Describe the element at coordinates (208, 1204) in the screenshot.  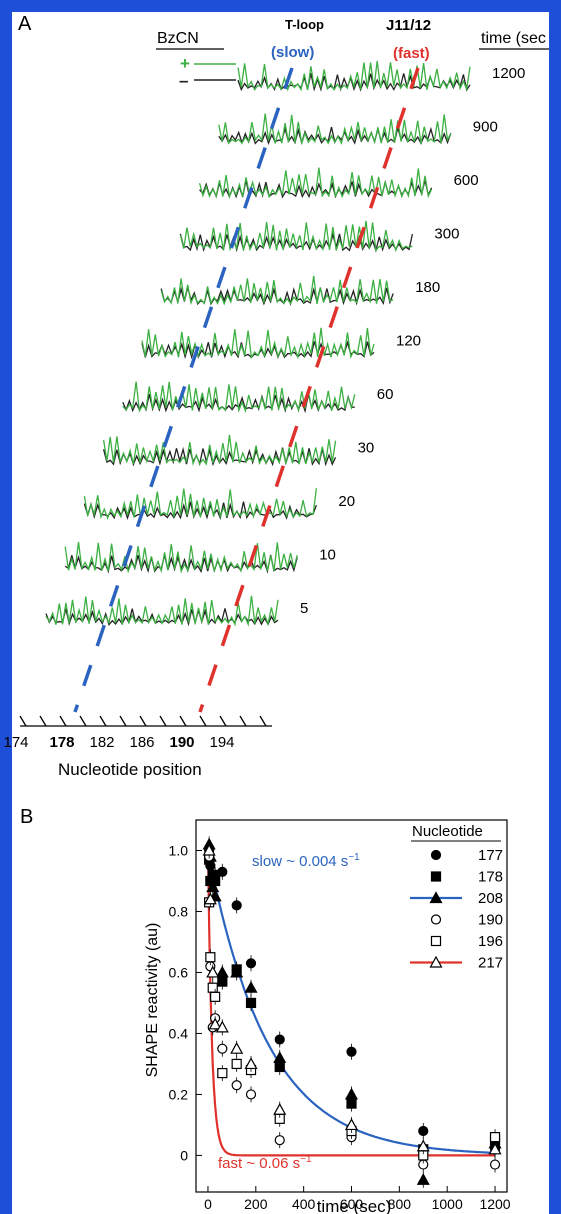
I see `x-tick-label-0: 0` at that location.